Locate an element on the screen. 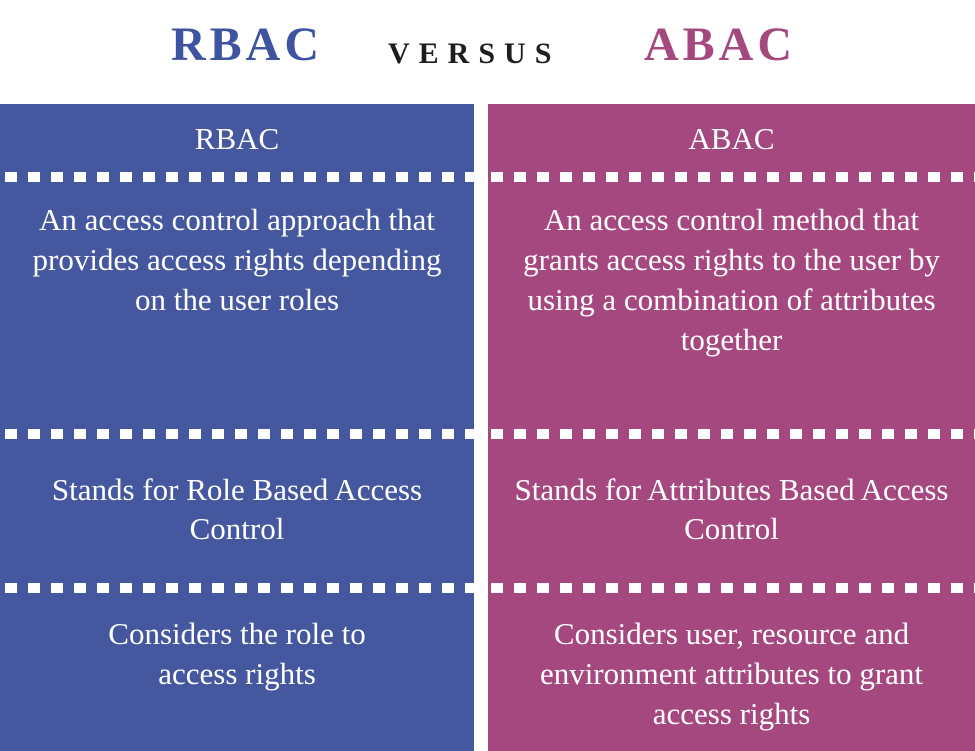  rbac-considers: Considers the role to access rights is located at coordinates (237, 653).